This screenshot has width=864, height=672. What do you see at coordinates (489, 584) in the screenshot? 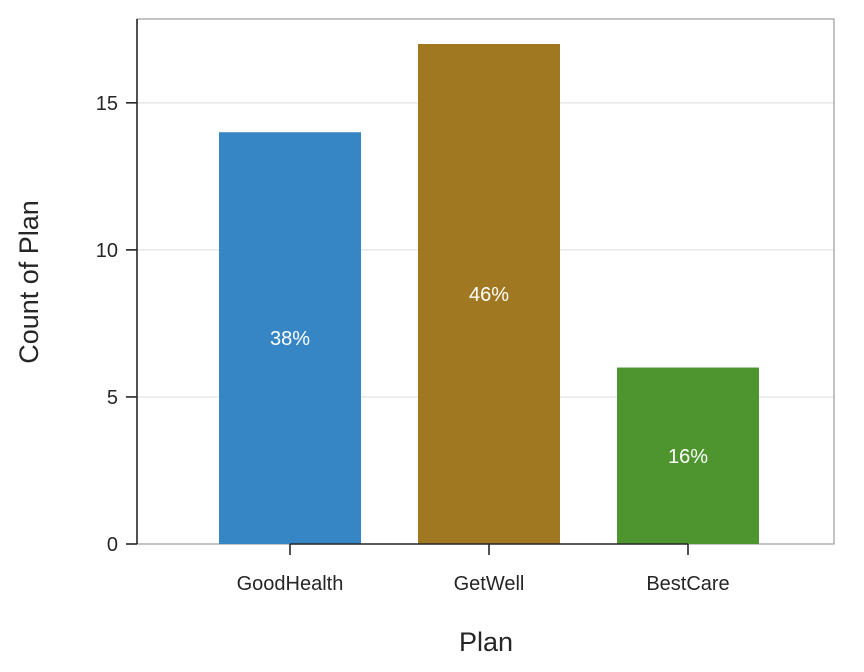
I see `x-tick-label: GetWell` at bounding box center [489, 584].